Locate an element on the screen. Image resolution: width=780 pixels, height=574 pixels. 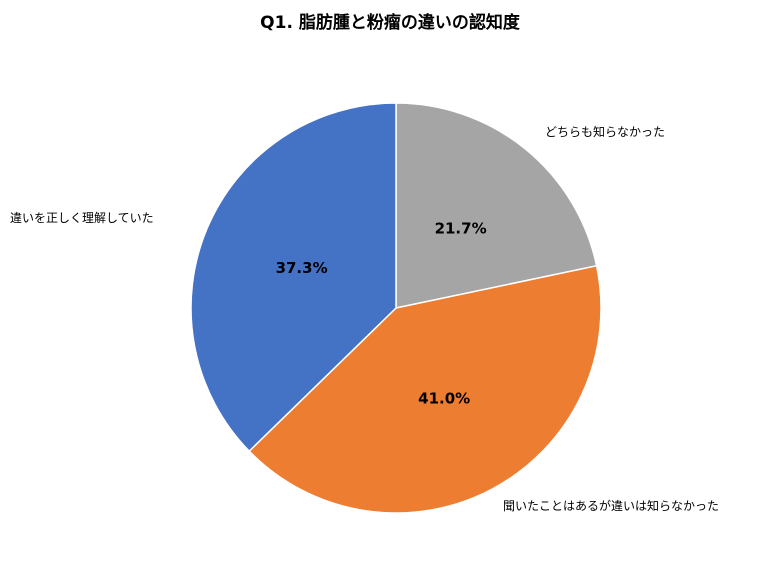
category-label-neither-known: どちらも知らなかった is located at coordinates (605, 132).